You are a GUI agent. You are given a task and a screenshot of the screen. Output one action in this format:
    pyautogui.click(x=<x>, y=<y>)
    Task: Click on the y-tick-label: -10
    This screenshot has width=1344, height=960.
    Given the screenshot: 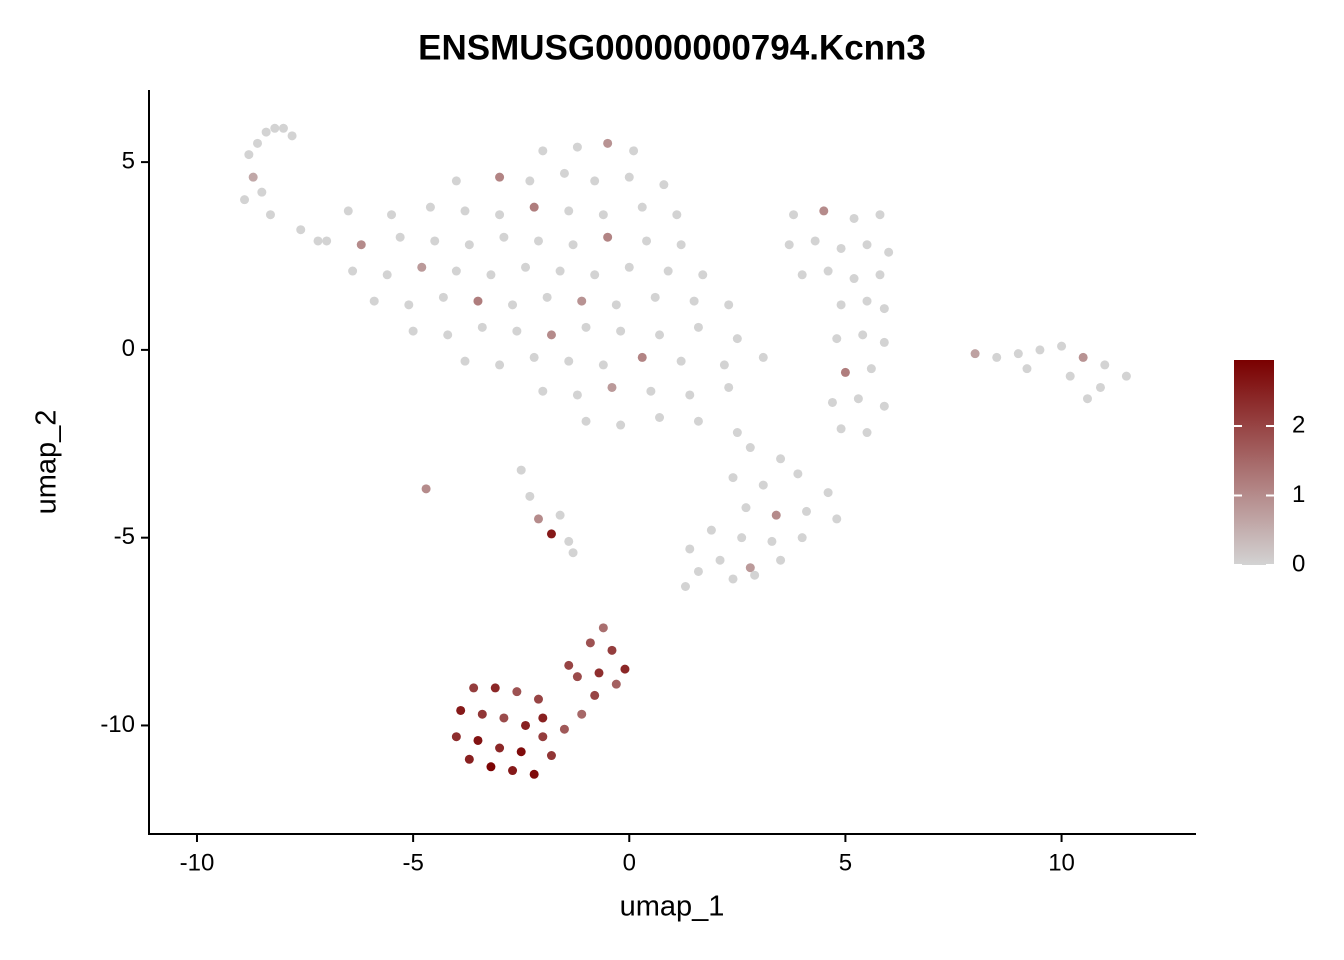 What is the action you would take?
    pyautogui.click(x=117, y=724)
    